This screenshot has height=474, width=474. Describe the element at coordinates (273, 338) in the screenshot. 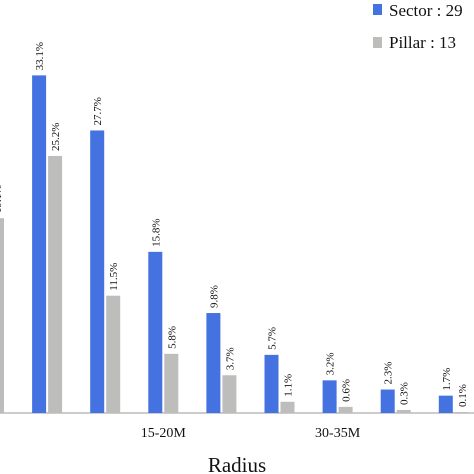

I see `data-label-sector-25-30m: 5.7%` at that location.